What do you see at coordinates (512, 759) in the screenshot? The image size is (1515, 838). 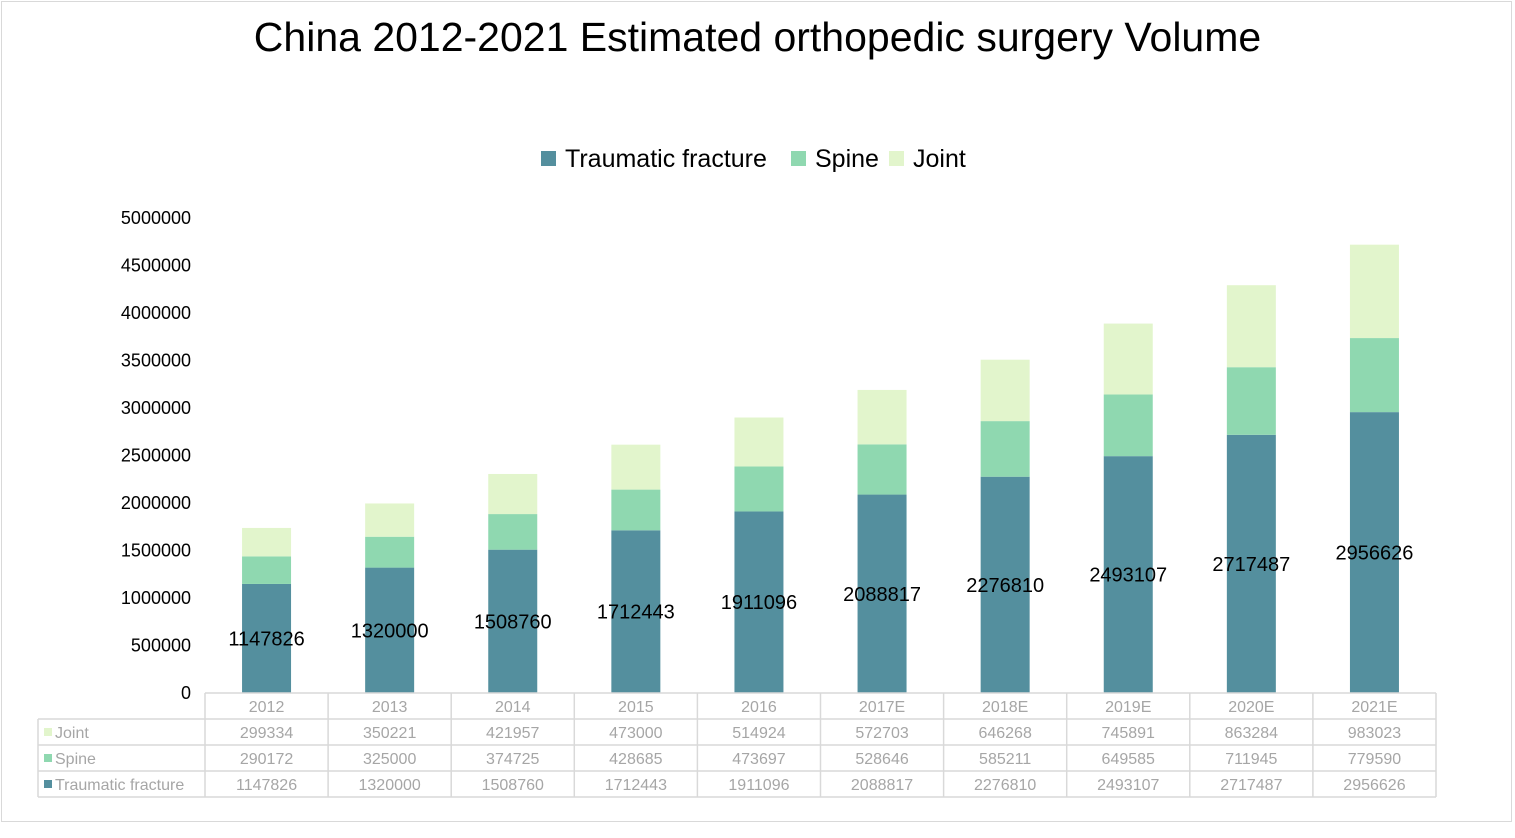 I see `table-cell: 374725` at bounding box center [512, 759].